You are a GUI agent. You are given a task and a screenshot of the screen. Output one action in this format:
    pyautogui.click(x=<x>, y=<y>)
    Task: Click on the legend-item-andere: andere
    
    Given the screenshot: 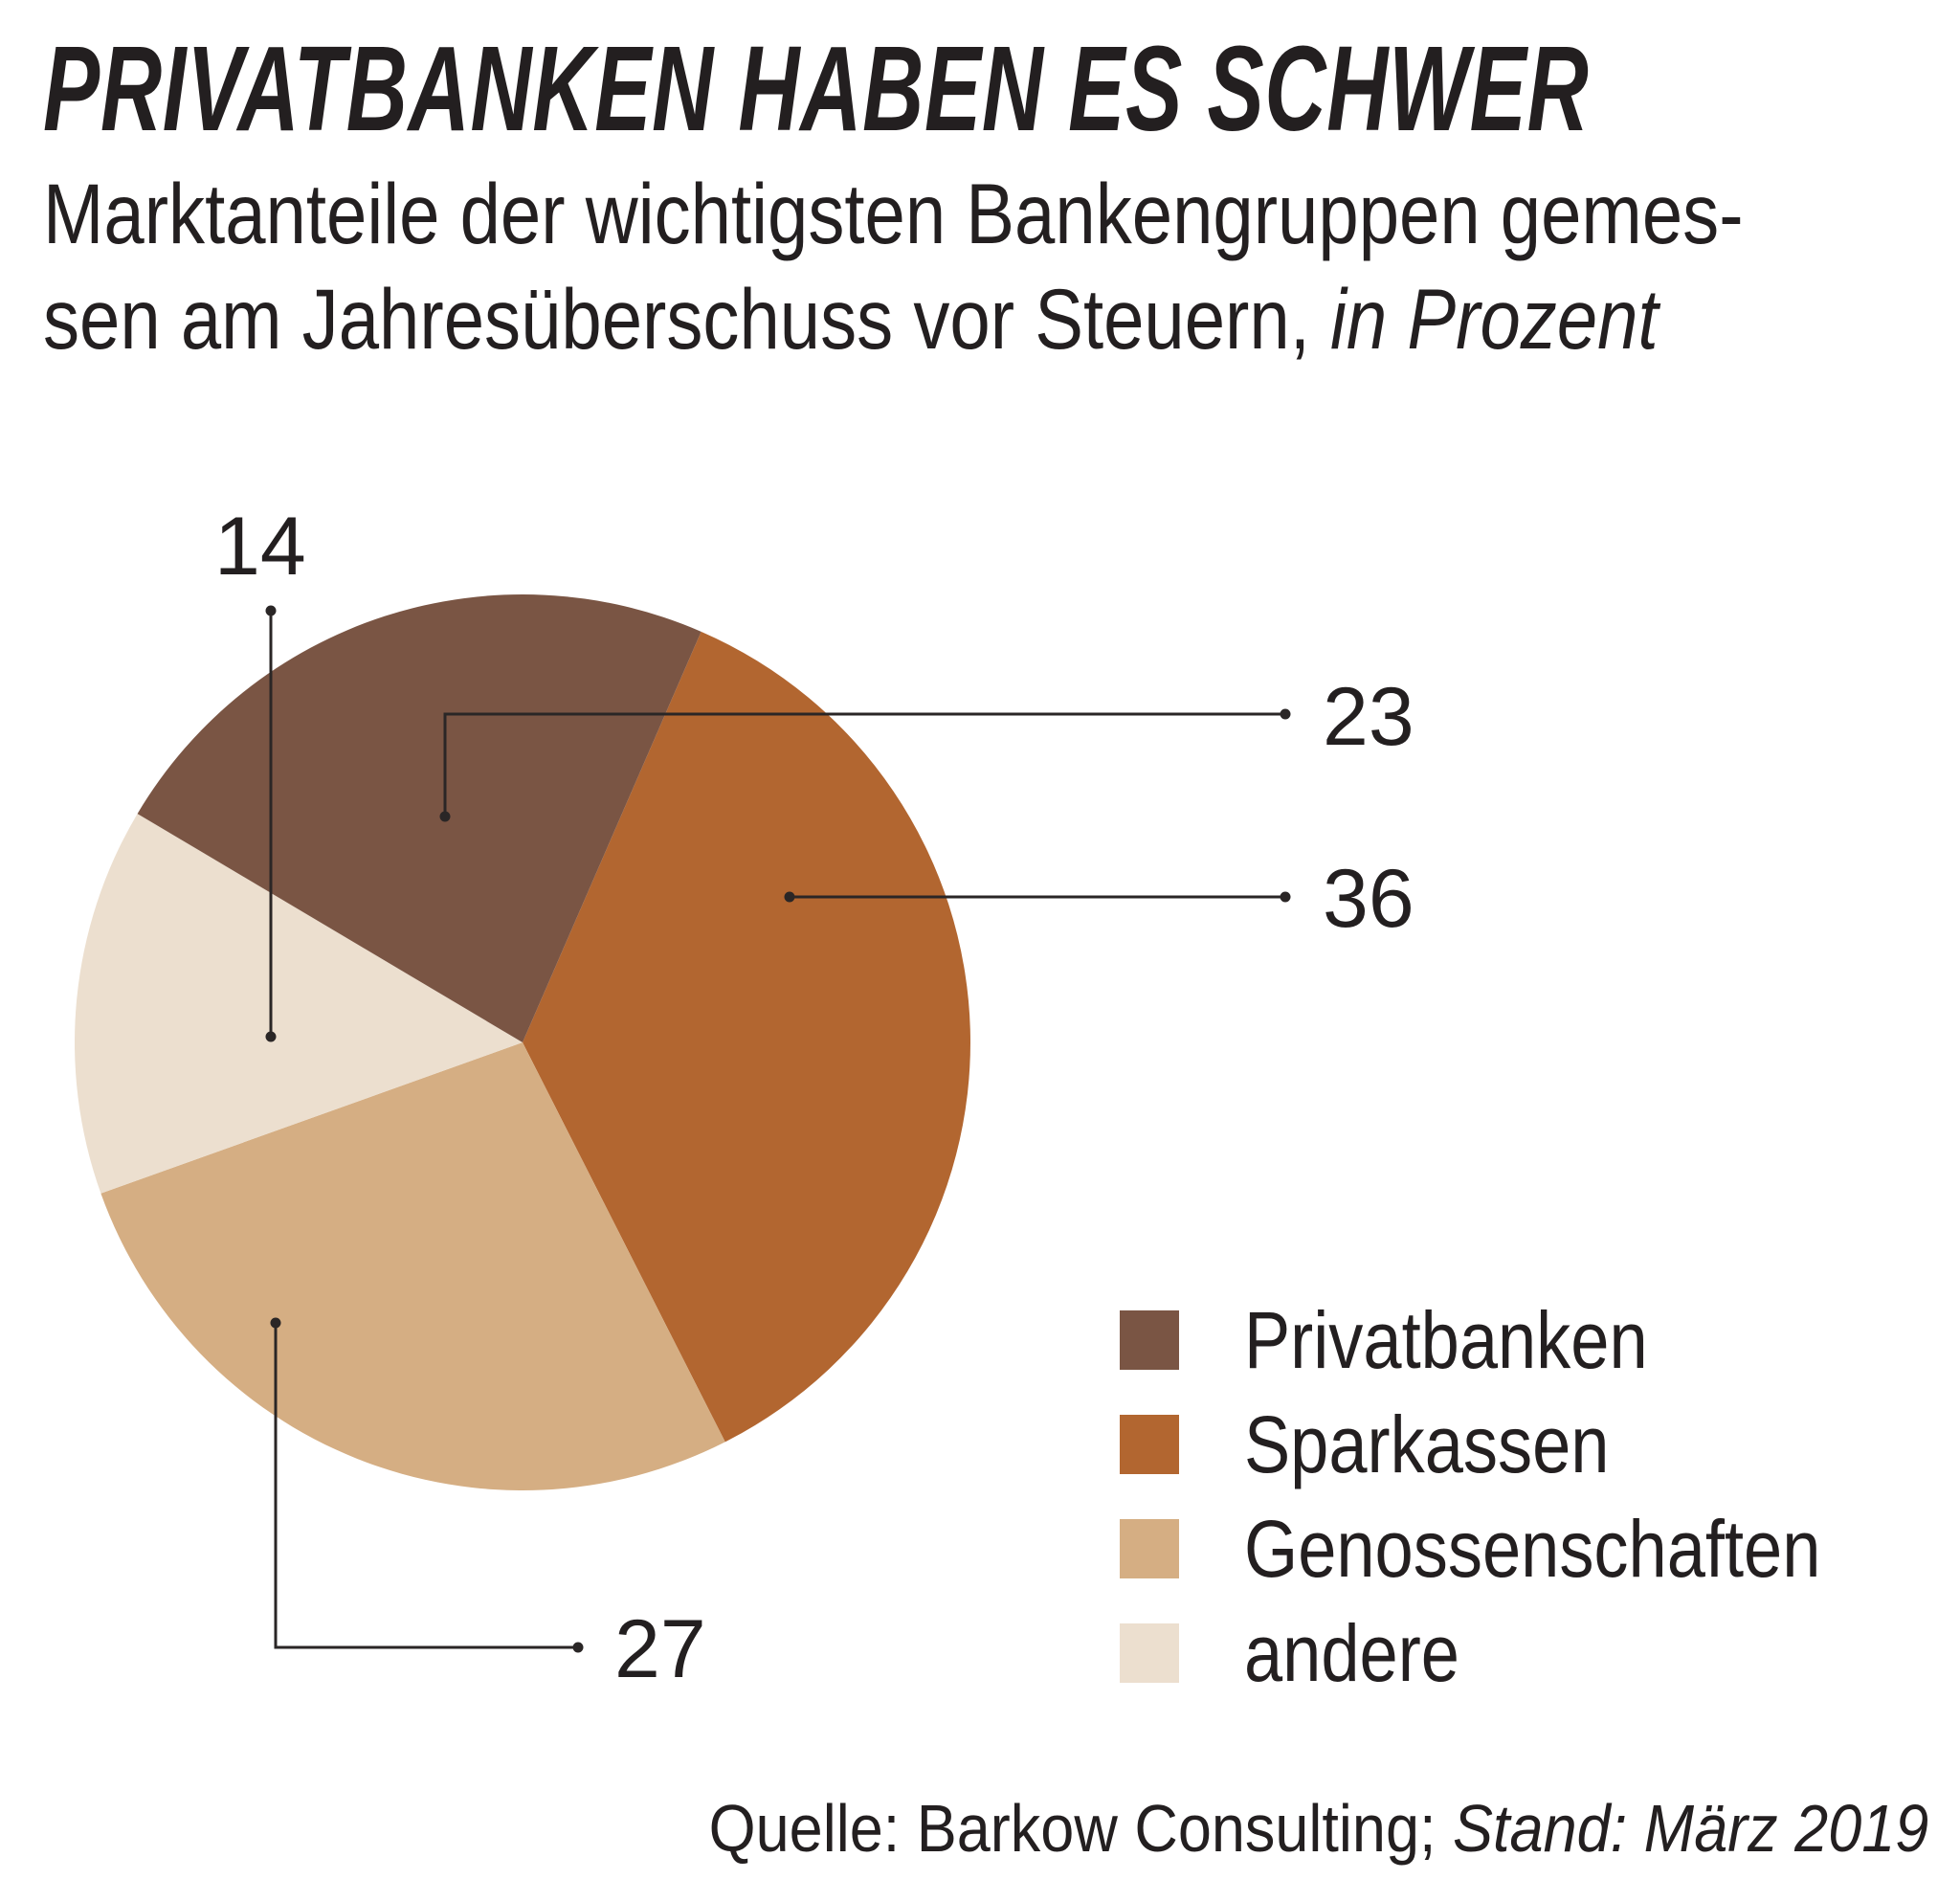 What is the action you would take?
    pyautogui.click(x=1517, y=1652)
    